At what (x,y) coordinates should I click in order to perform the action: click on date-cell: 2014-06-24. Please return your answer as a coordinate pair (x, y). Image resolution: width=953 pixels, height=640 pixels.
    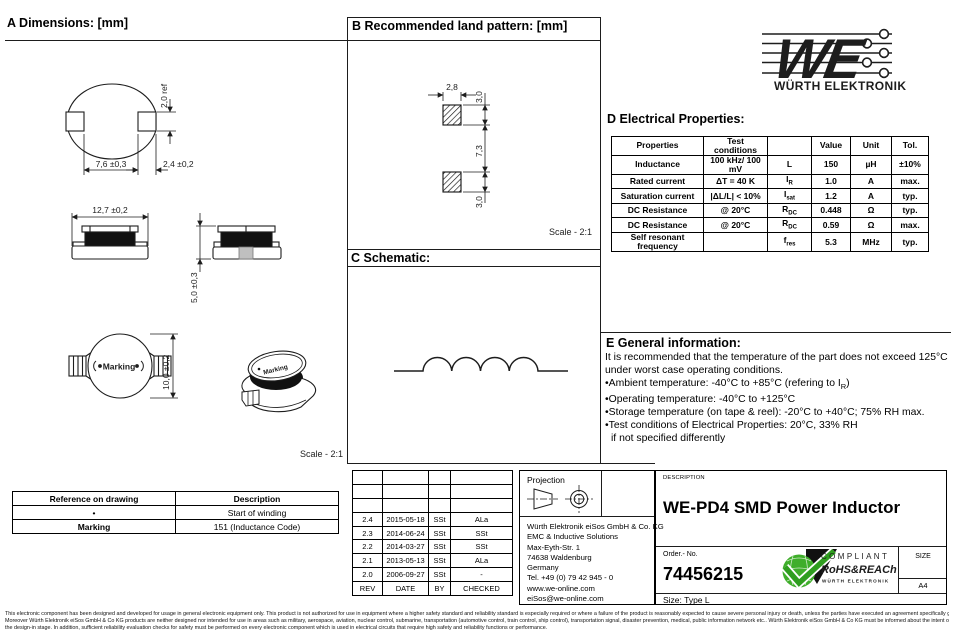
    Looking at the image, I should click on (405, 533).